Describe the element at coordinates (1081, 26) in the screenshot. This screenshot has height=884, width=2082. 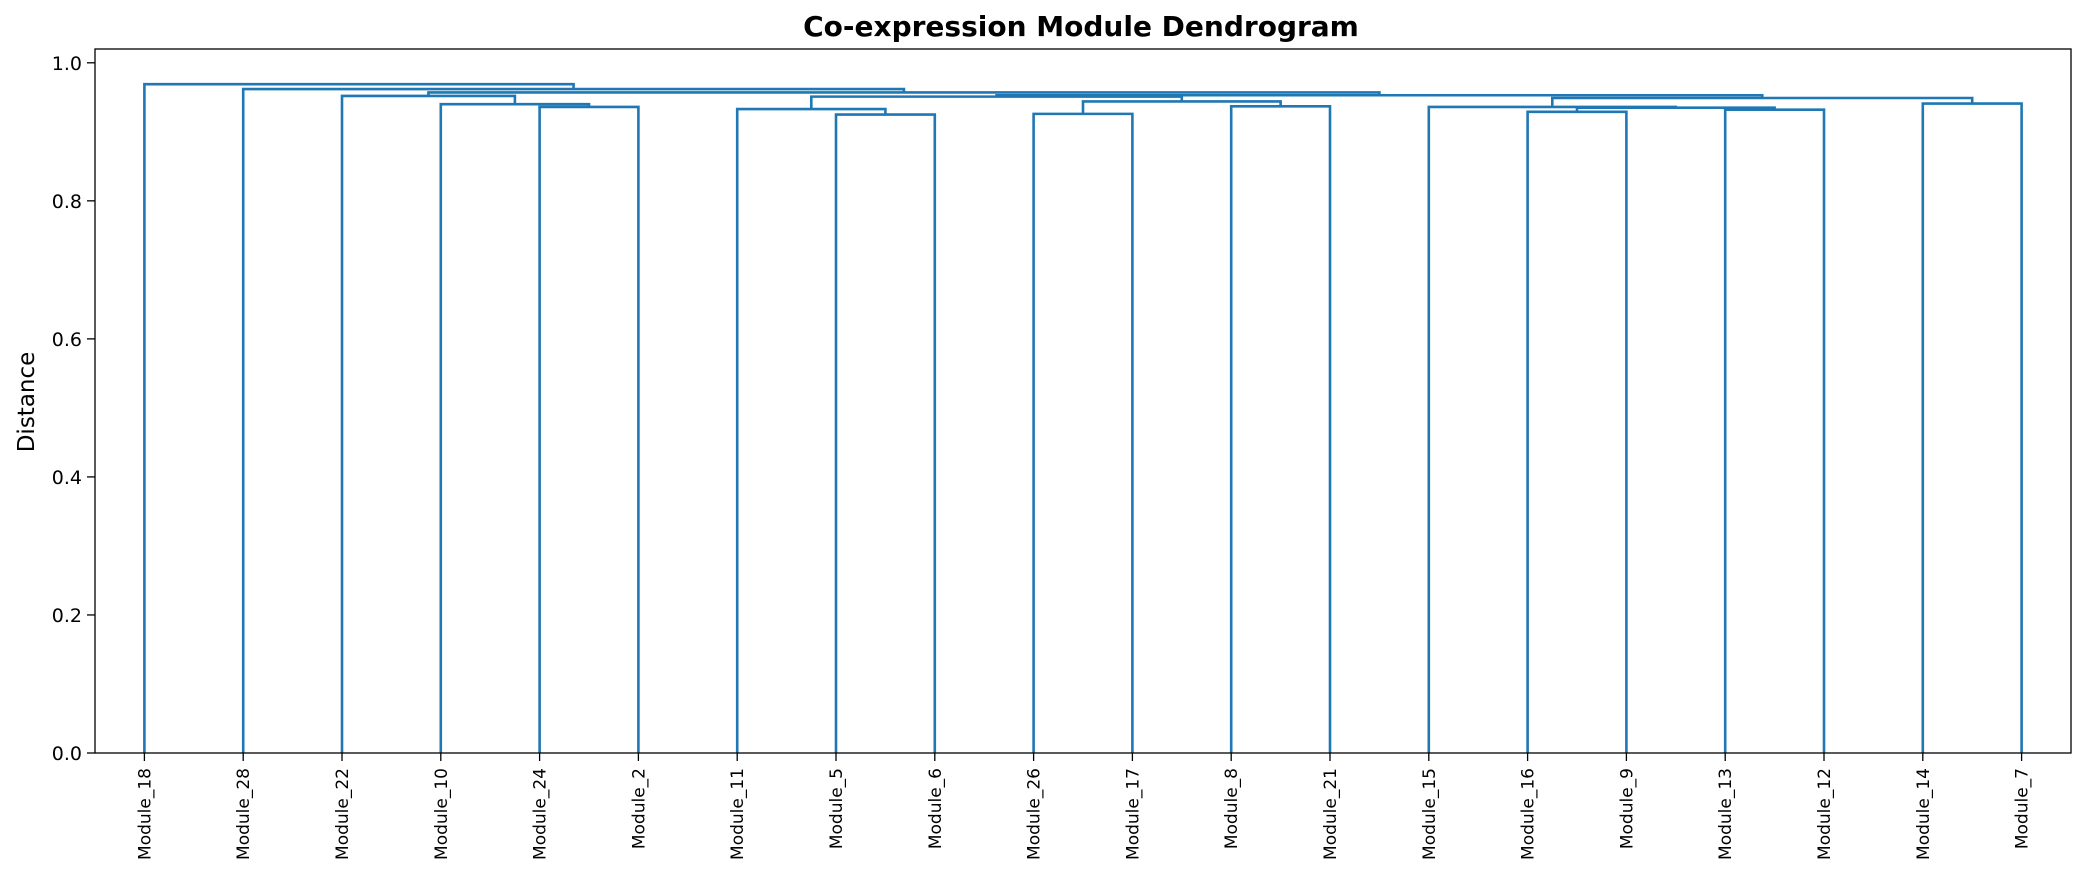
I see `chart-title: Co-expression Module Dendrogram` at that location.